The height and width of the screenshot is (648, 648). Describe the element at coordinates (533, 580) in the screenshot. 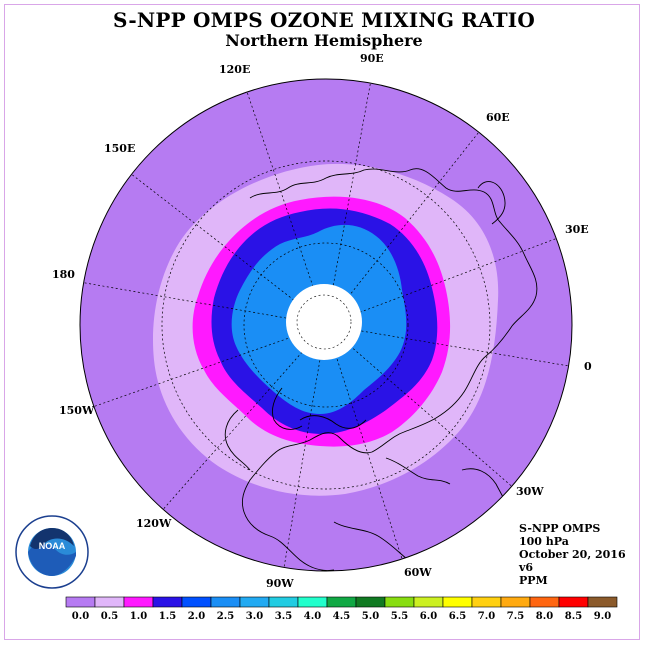

I see `info-units: PPM` at that location.